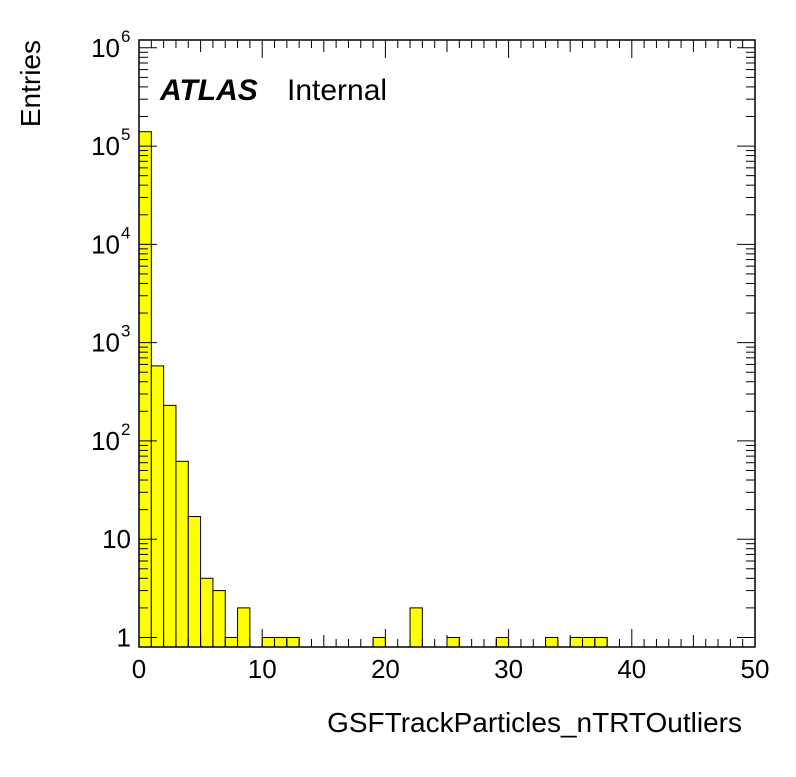 The width and height of the screenshot is (796, 777). What do you see at coordinates (534, 722) in the screenshot?
I see `x-axis-label: GSFTrackParticles_nTRTOutliers` at bounding box center [534, 722].